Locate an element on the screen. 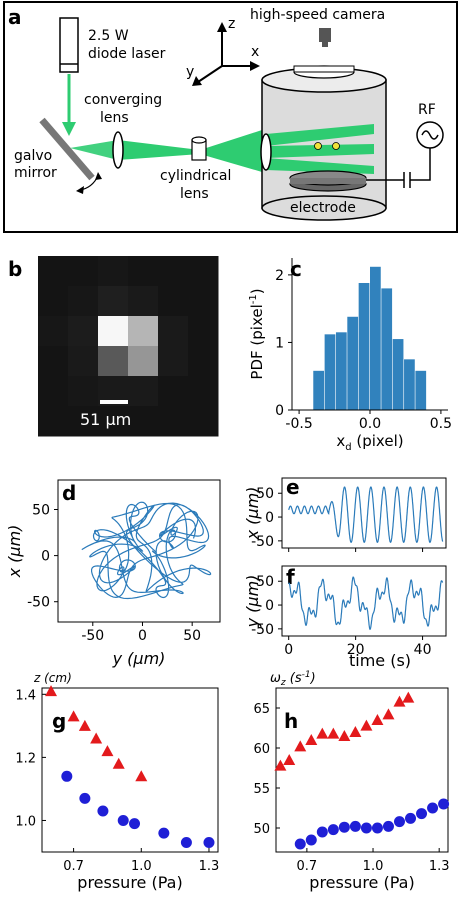 The width and height of the screenshot is (462, 898). x-label-sub: d is located at coordinates (348, 447).